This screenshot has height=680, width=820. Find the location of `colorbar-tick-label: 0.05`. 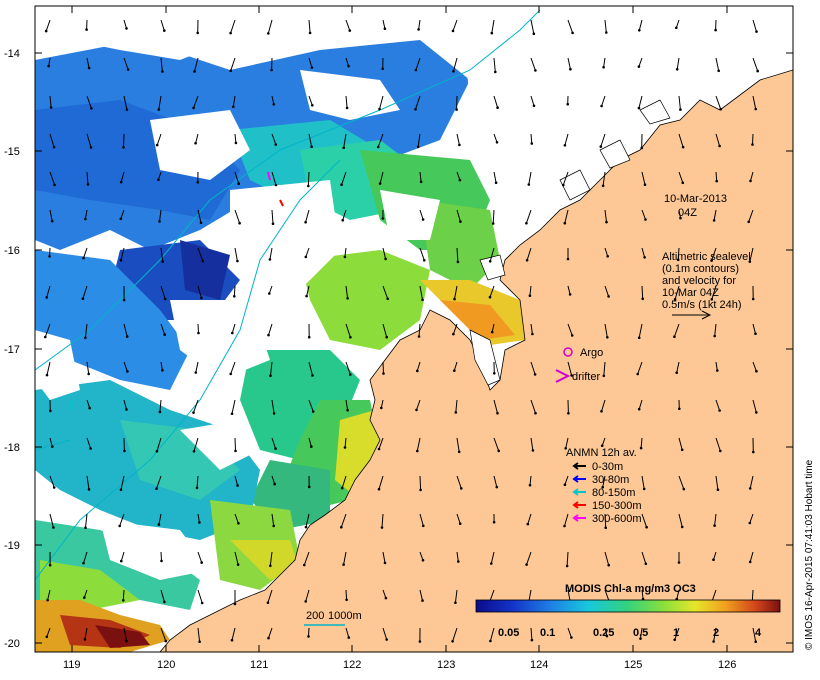

colorbar-tick-label: 0.05 is located at coordinates (508, 633).